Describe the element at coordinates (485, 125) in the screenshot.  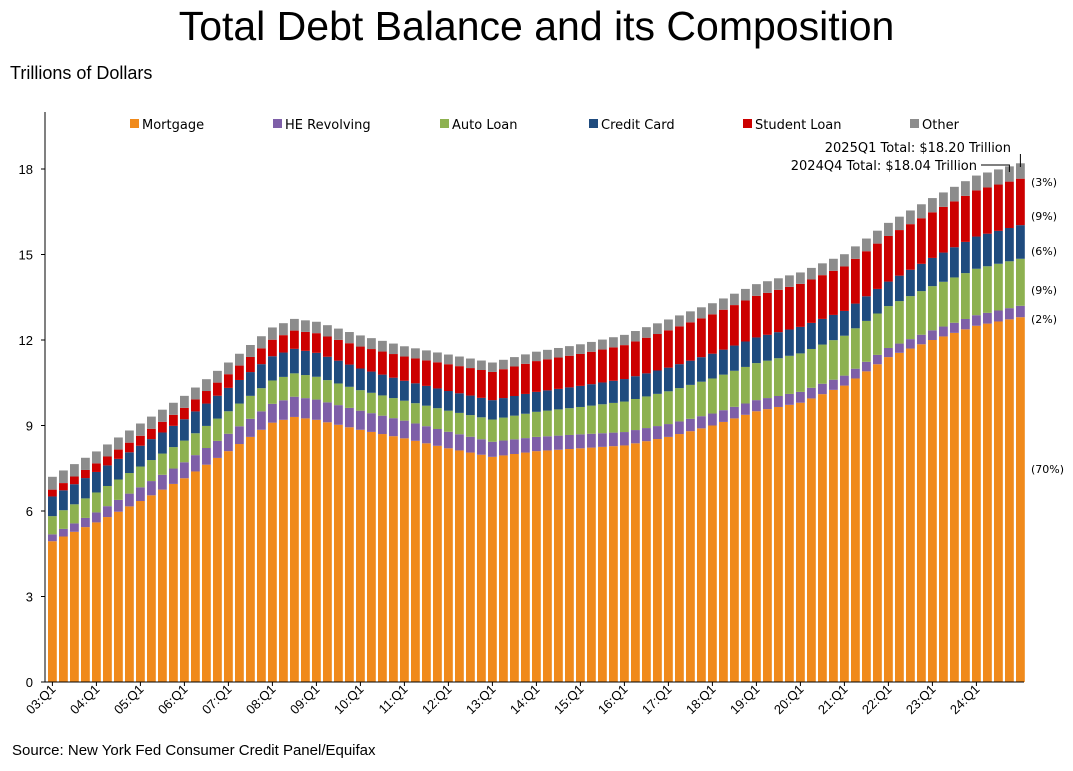
I see `legend-label: Auto Loan` at that location.